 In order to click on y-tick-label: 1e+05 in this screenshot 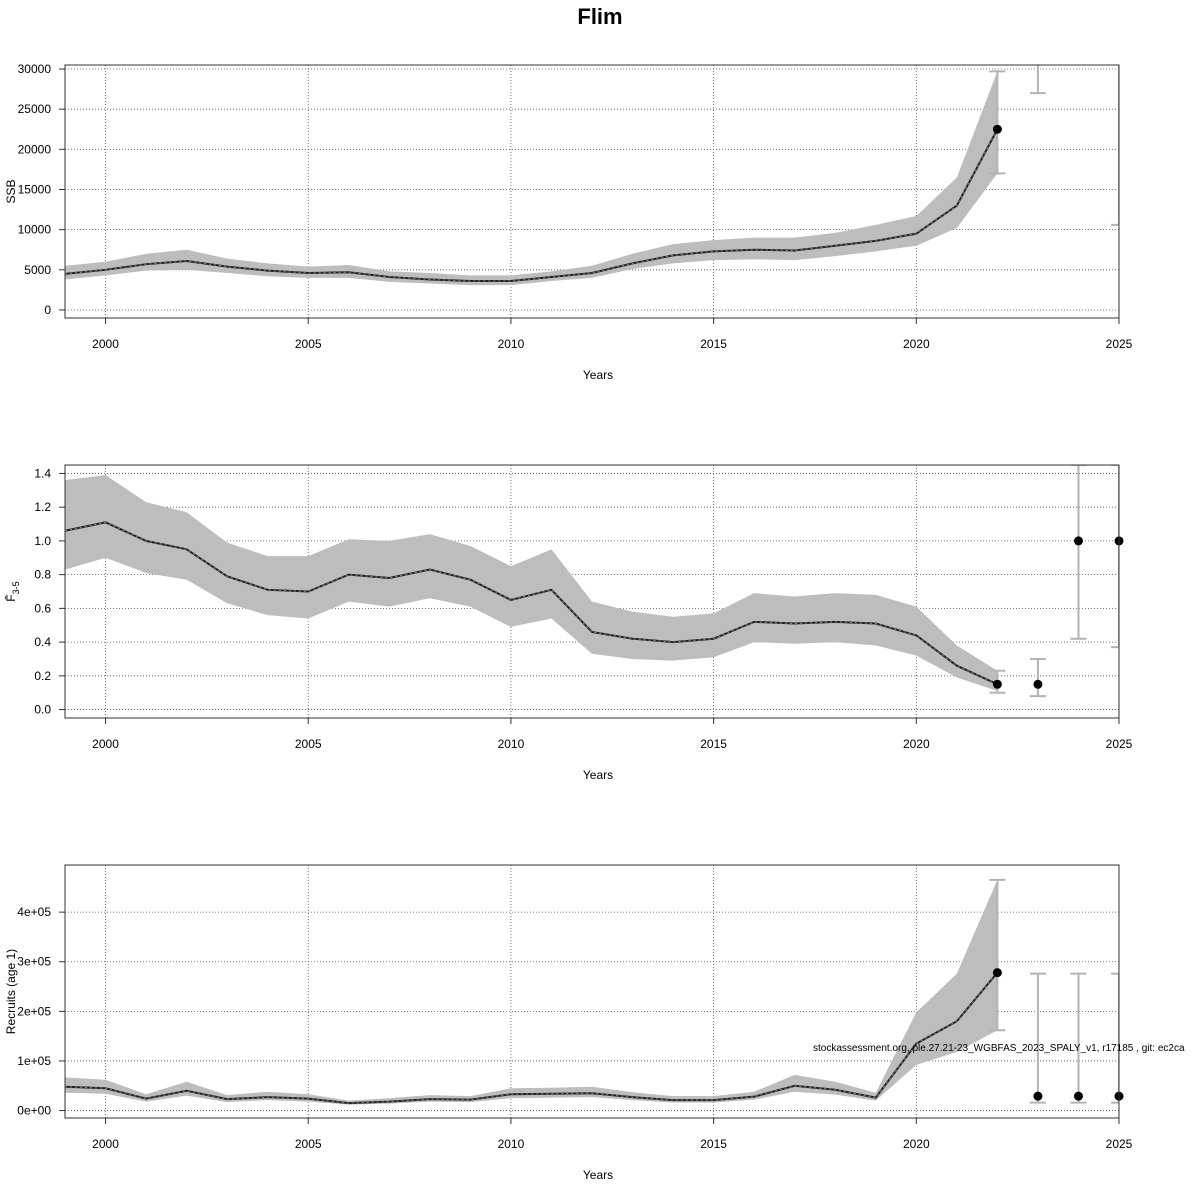, I will do `click(34, 1061)`.